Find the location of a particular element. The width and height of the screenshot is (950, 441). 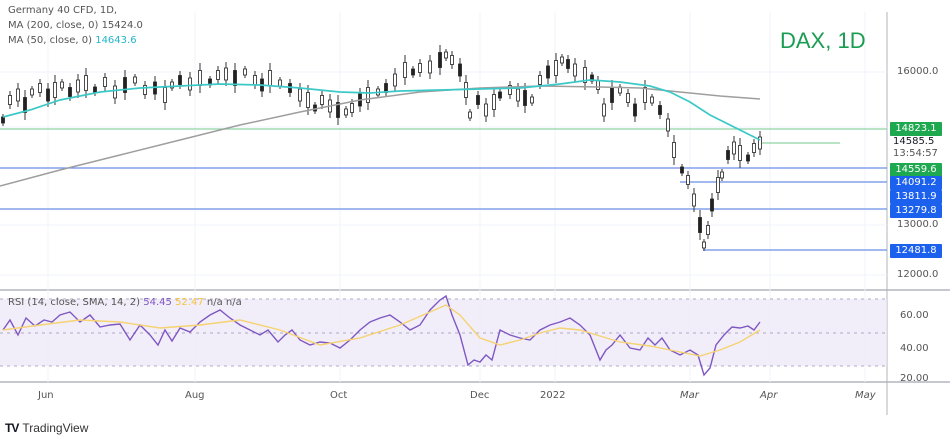

price-level-tag: 13279.8 is located at coordinates (916, 211).